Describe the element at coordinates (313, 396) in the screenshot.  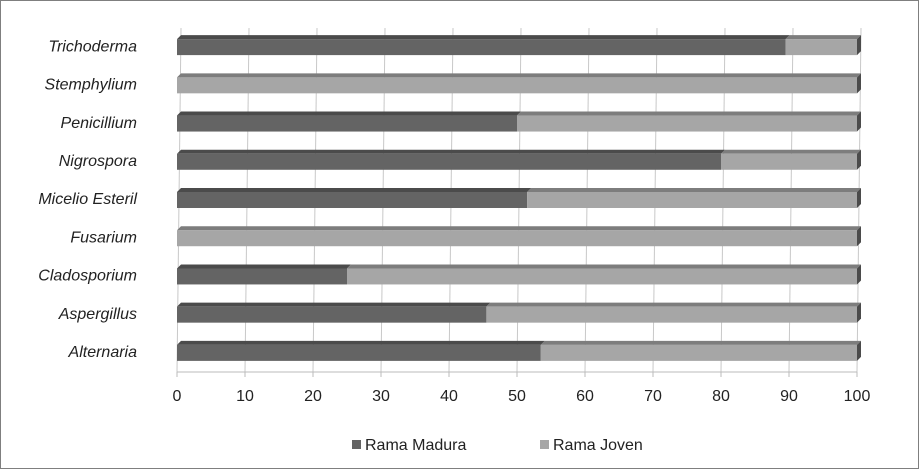
I see `x-tick-label: 20` at that location.